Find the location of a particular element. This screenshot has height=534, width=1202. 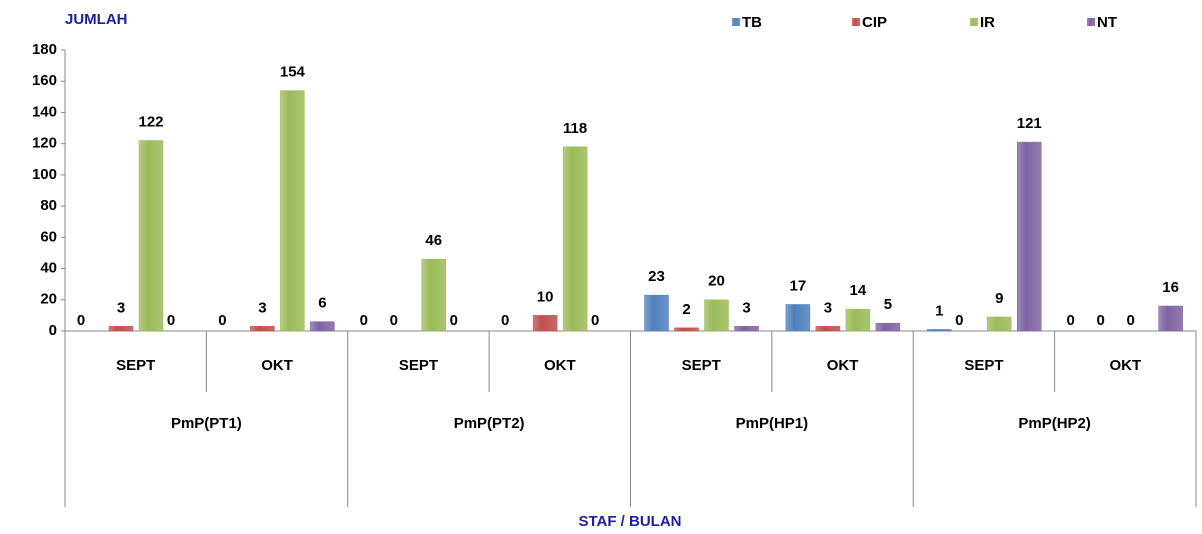

y-tick-label: 140 is located at coordinates (44, 111).